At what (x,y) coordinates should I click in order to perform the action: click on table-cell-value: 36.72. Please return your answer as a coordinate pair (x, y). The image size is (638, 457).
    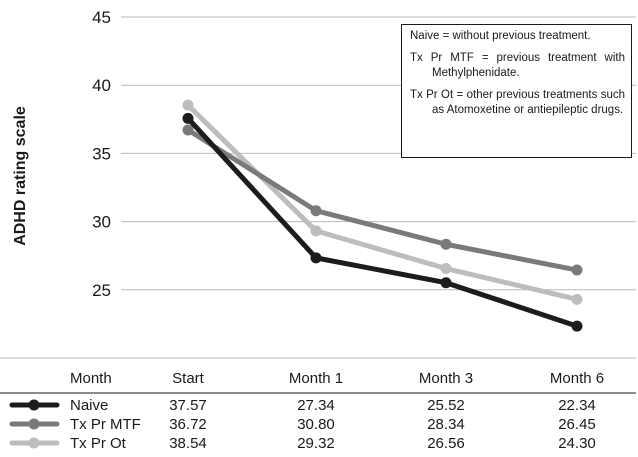
    Looking at the image, I should click on (188, 424).